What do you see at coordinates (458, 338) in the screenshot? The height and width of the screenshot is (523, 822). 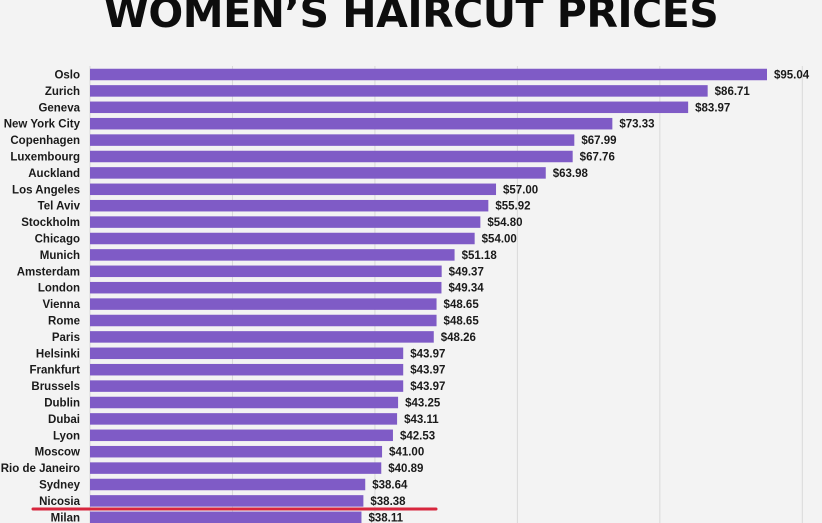 I see `value-label: $48.26` at bounding box center [458, 338].